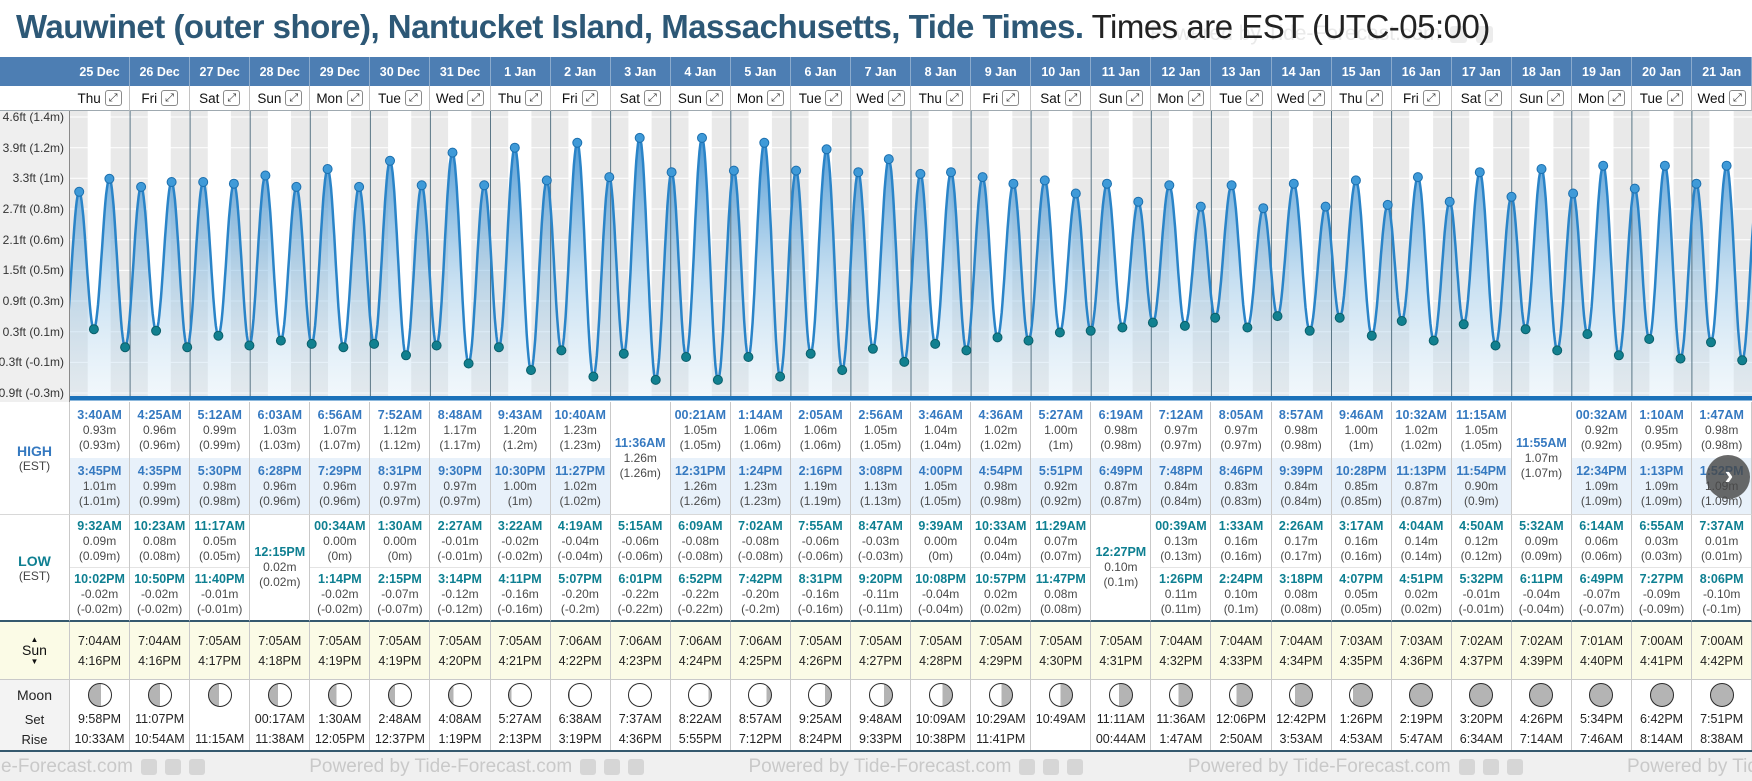  What do you see at coordinates (1241, 458) in the screenshot?
I see `high-tide-cell: 8:05AM 0.97m (0.97m) 8:46PM 0.83m (0.83m)` at bounding box center [1241, 458].